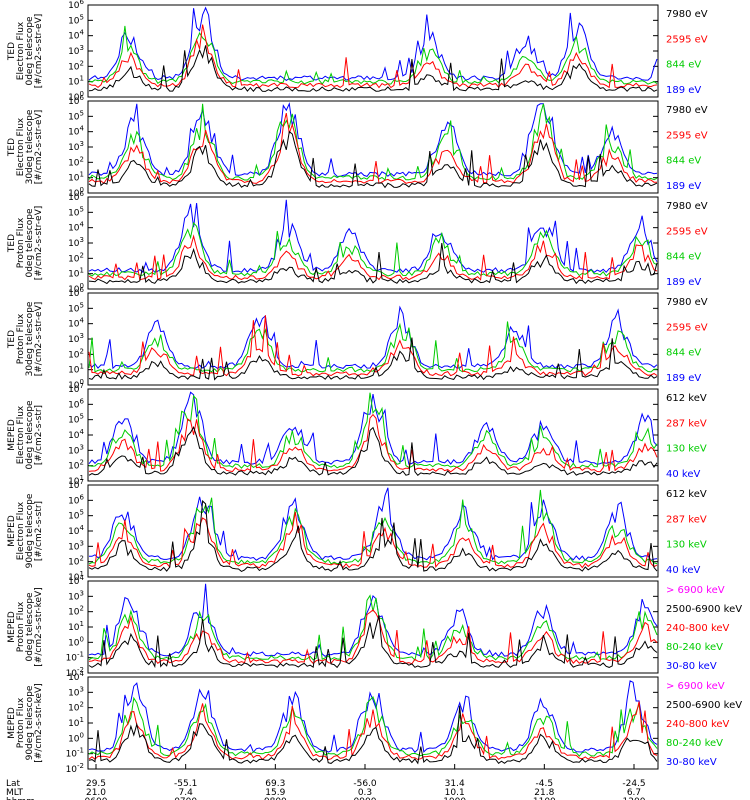 Image resolution: width=750 pixels, height=800 pixels. What do you see at coordinates (39, 722) in the screenshot?
I see `y-axis-label: [#/cm2-s-str-keV]` at bounding box center [39, 722].